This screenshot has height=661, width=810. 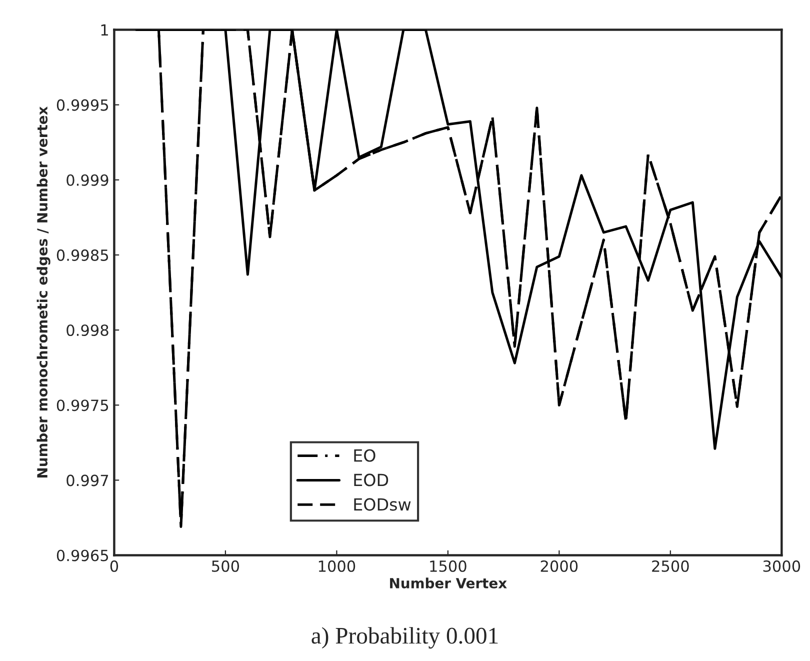 What do you see at coordinates (365, 455) in the screenshot?
I see `legend-label: EO` at bounding box center [365, 455].